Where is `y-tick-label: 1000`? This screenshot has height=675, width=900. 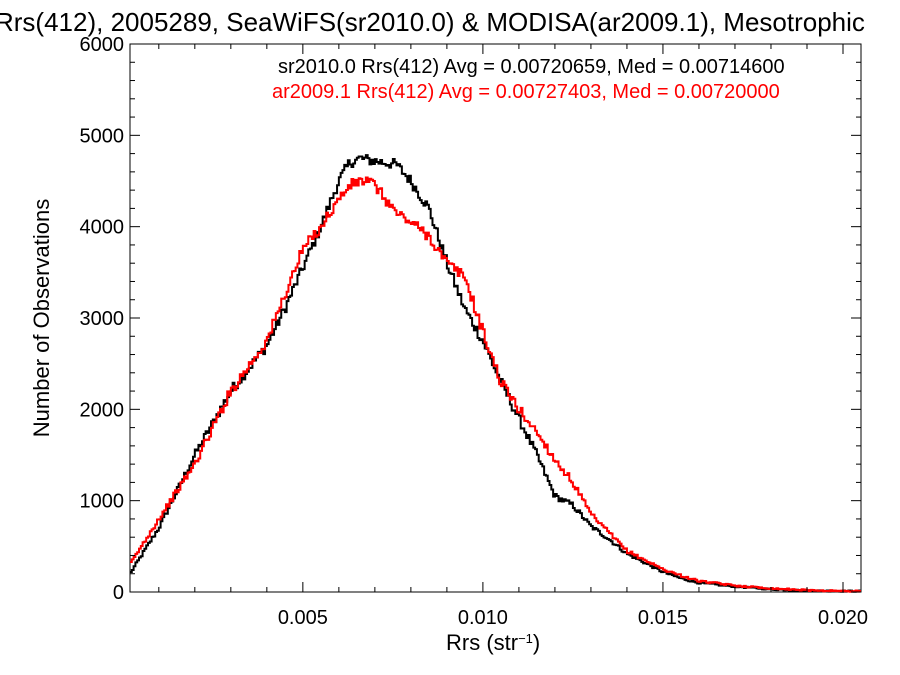
y-tick-label: 1000 is located at coordinates (102, 502).